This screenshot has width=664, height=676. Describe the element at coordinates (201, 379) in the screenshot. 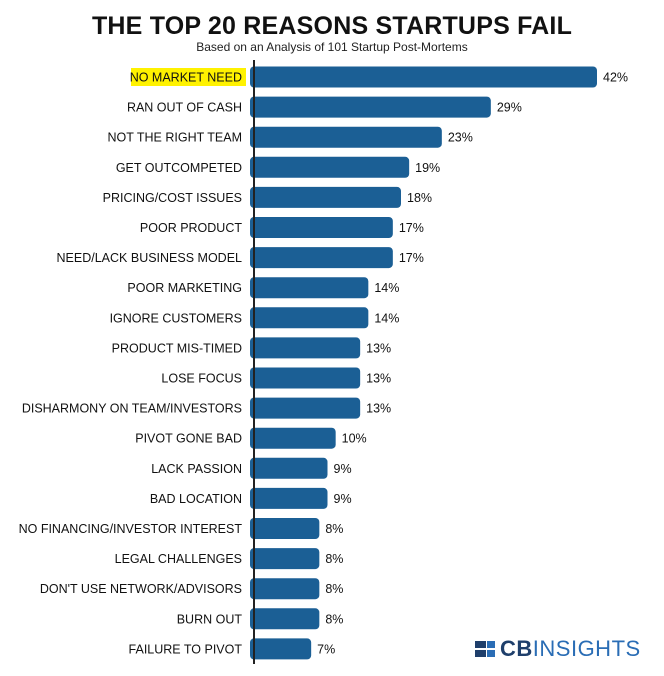

I see `category-label: LOSE FOCUS` at that location.